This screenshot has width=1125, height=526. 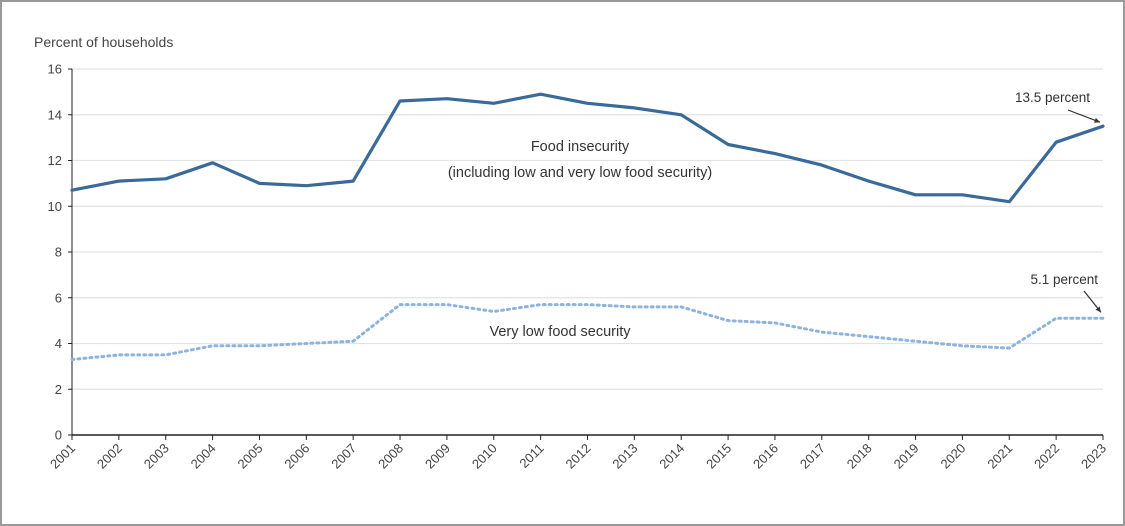 I want to click on x-tick-label: 2022, so click(x=1046, y=456).